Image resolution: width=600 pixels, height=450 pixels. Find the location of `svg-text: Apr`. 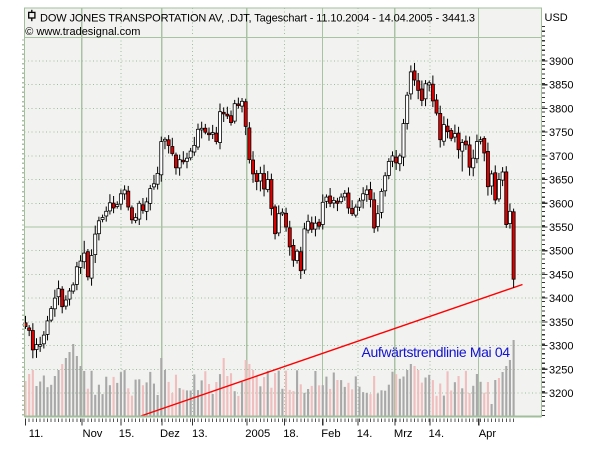

svg-text: Apr is located at coordinates (488, 434).